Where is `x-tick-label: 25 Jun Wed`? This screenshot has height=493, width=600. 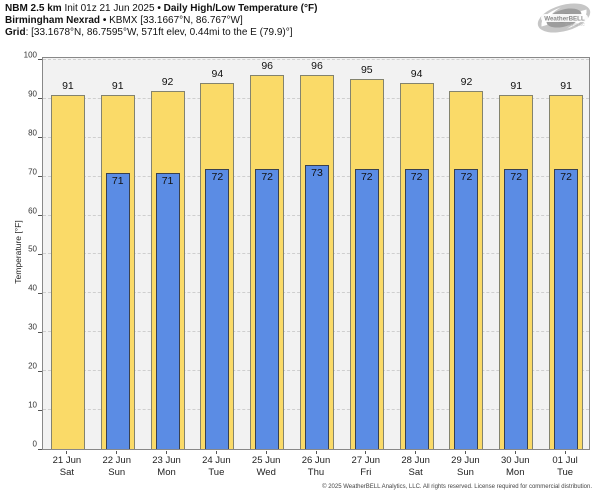
x-tick-label: 25 Jun Wed is located at coordinates (266, 466).